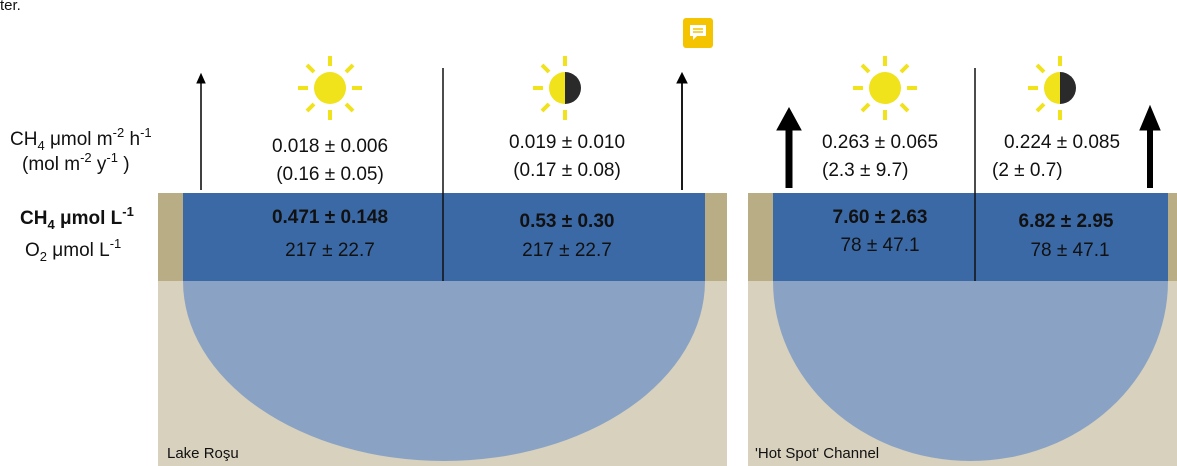 Image resolution: width=1177 pixels, height=466 pixels. What do you see at coordinates (330, 174) in the screenshot?
I see `flux-annual: (0.16 ± 0.05)` at bounding box center [330, 174].